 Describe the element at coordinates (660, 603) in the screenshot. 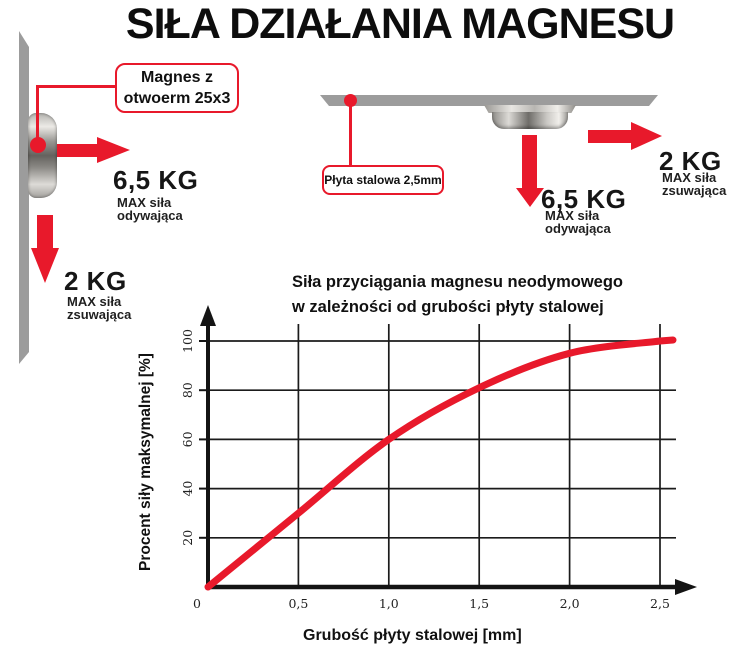

I see `svg-text: 2,5` at that location.